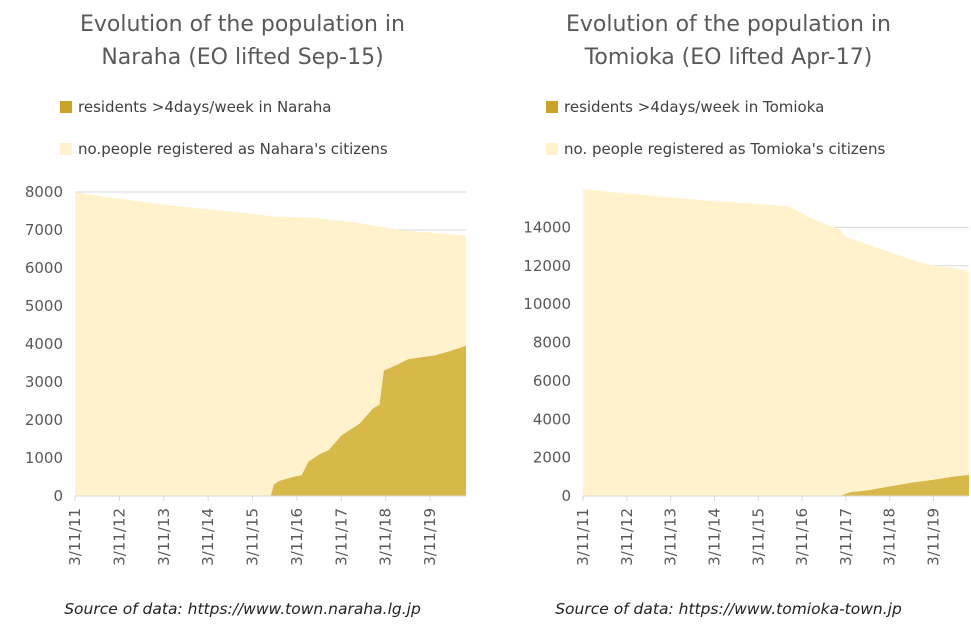 This screenshot has width=971, height=625. I want to click on y-tick-label: 5000, so click(44, 306).